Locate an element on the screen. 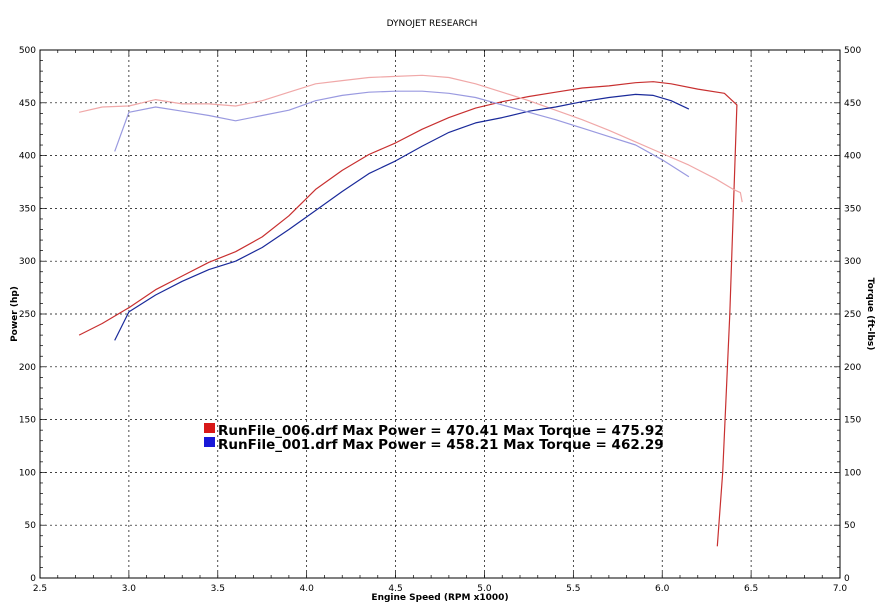  y-axis-label: Power (hp) is located at coordinates (15, 314).